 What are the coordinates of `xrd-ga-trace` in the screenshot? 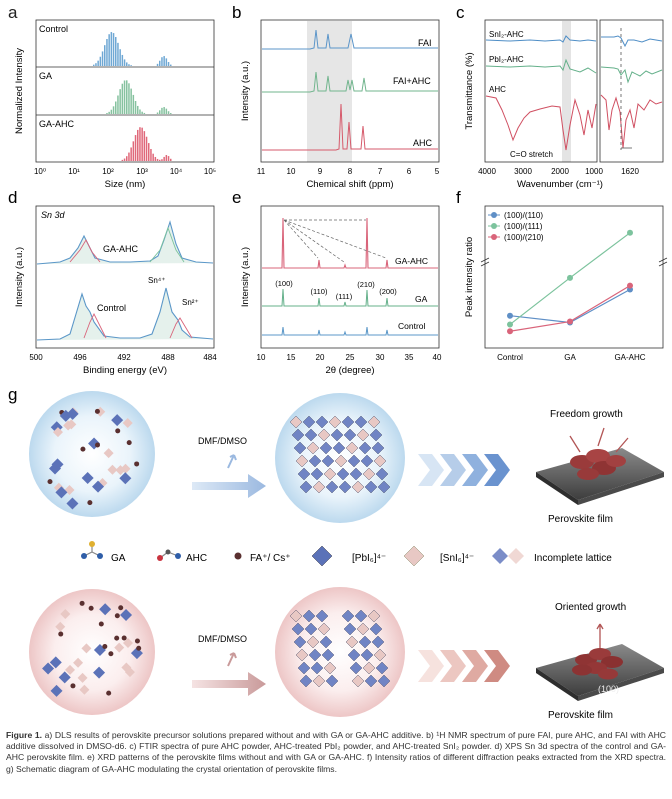 It's located at (350, 297).